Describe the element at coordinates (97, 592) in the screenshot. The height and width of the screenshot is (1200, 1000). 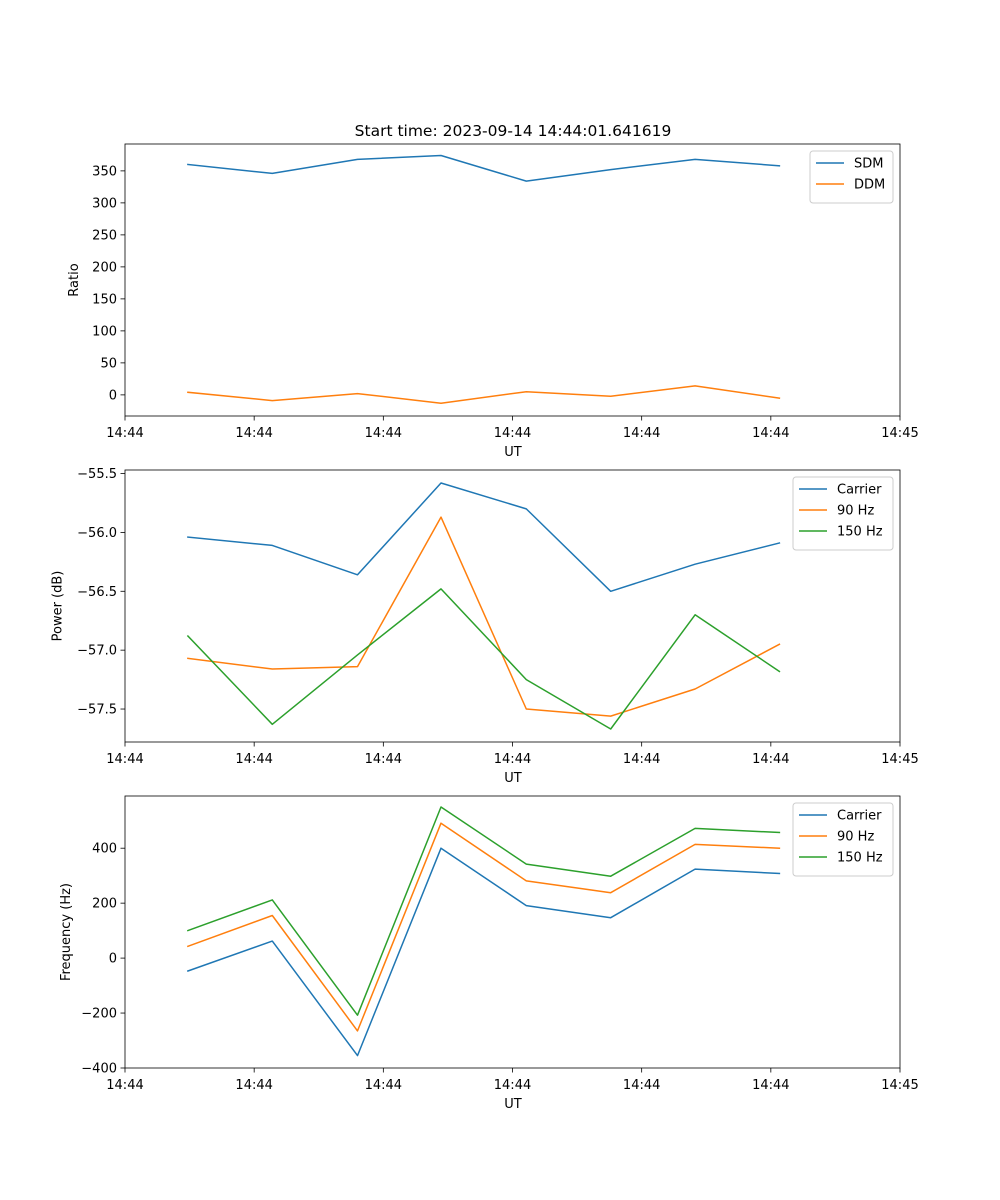
I see `y-tick-label: −56.5` at that location.